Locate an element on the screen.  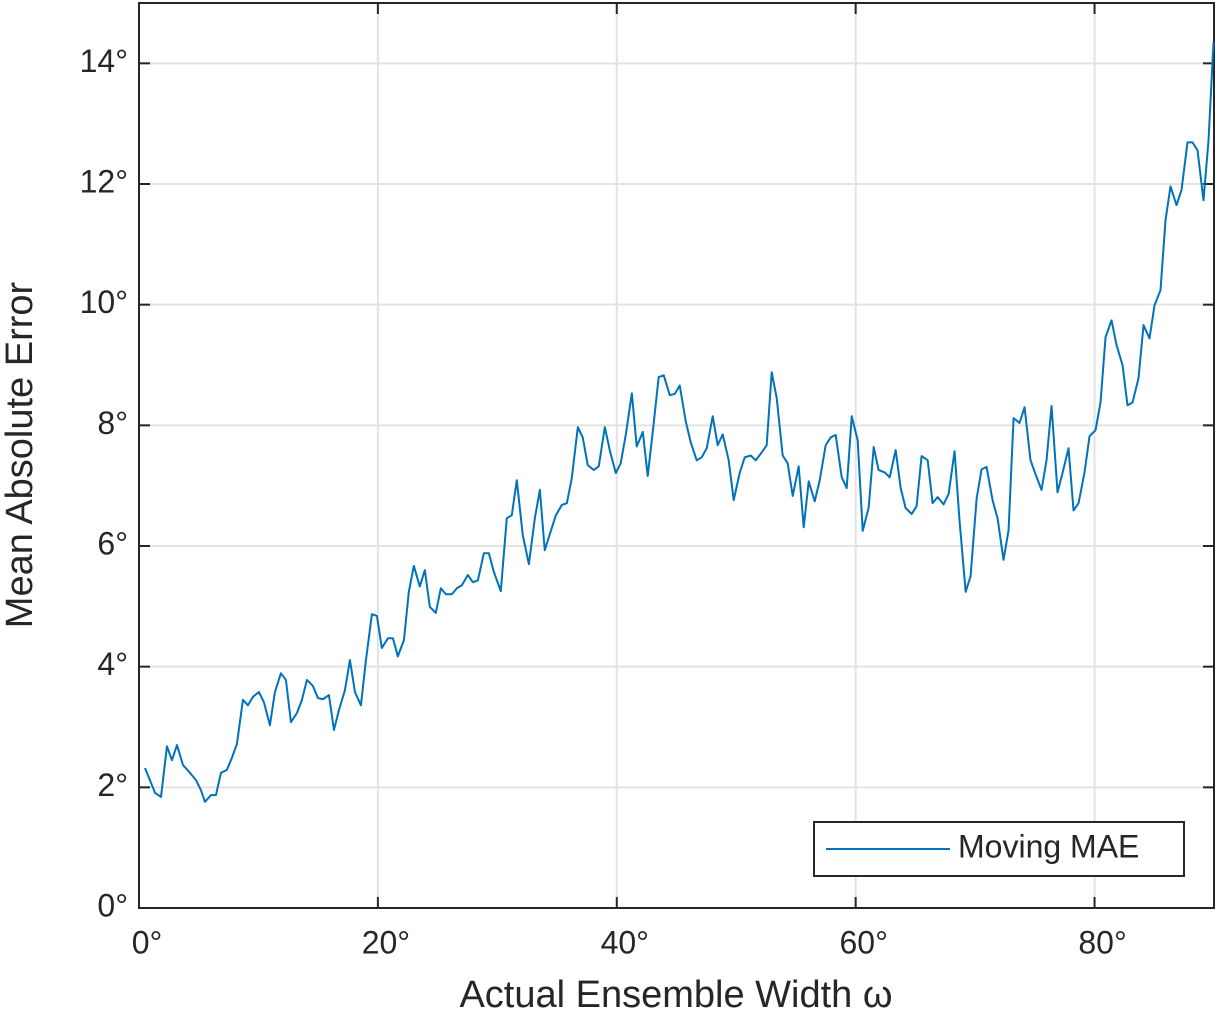
y-tick-label: 0° is located at coordinates (112, 905).